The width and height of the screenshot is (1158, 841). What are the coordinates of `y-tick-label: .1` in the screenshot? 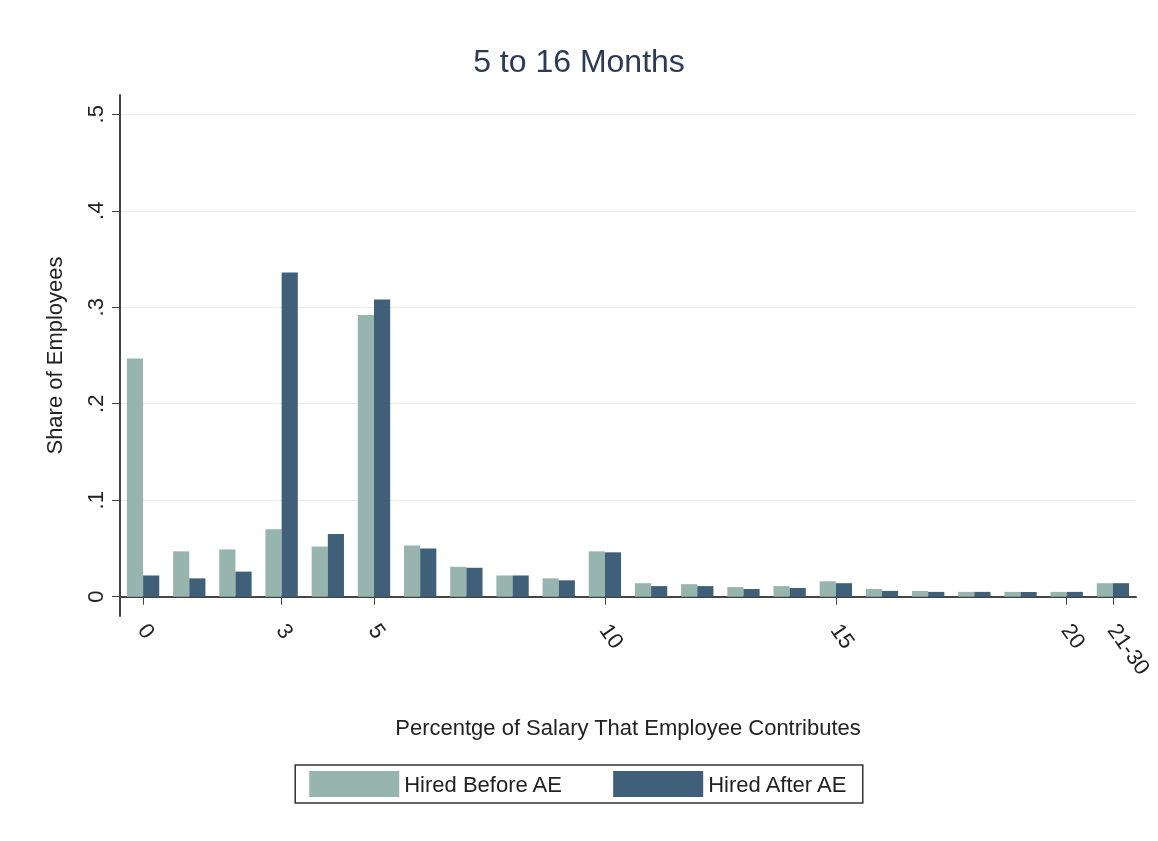 It's located at (95, 500).